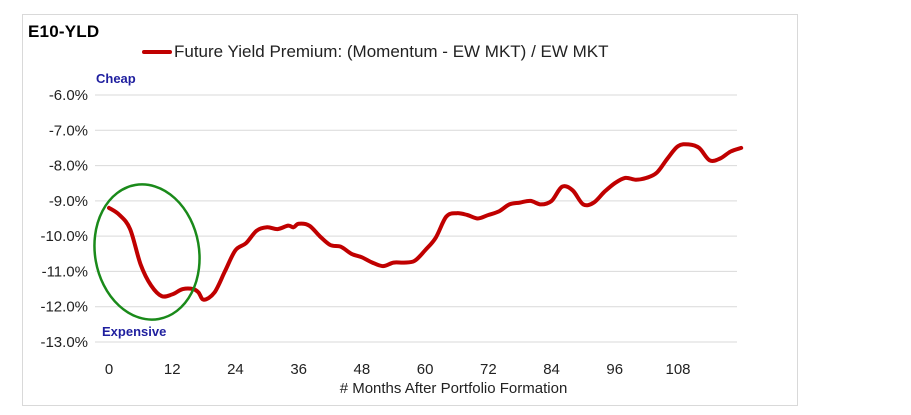 Image resolution: width=911 pixels, height=415 pixels. Describe the element at coordinates (109, 369) in the screenshot. I see `x-tick-label: 0` at that location.